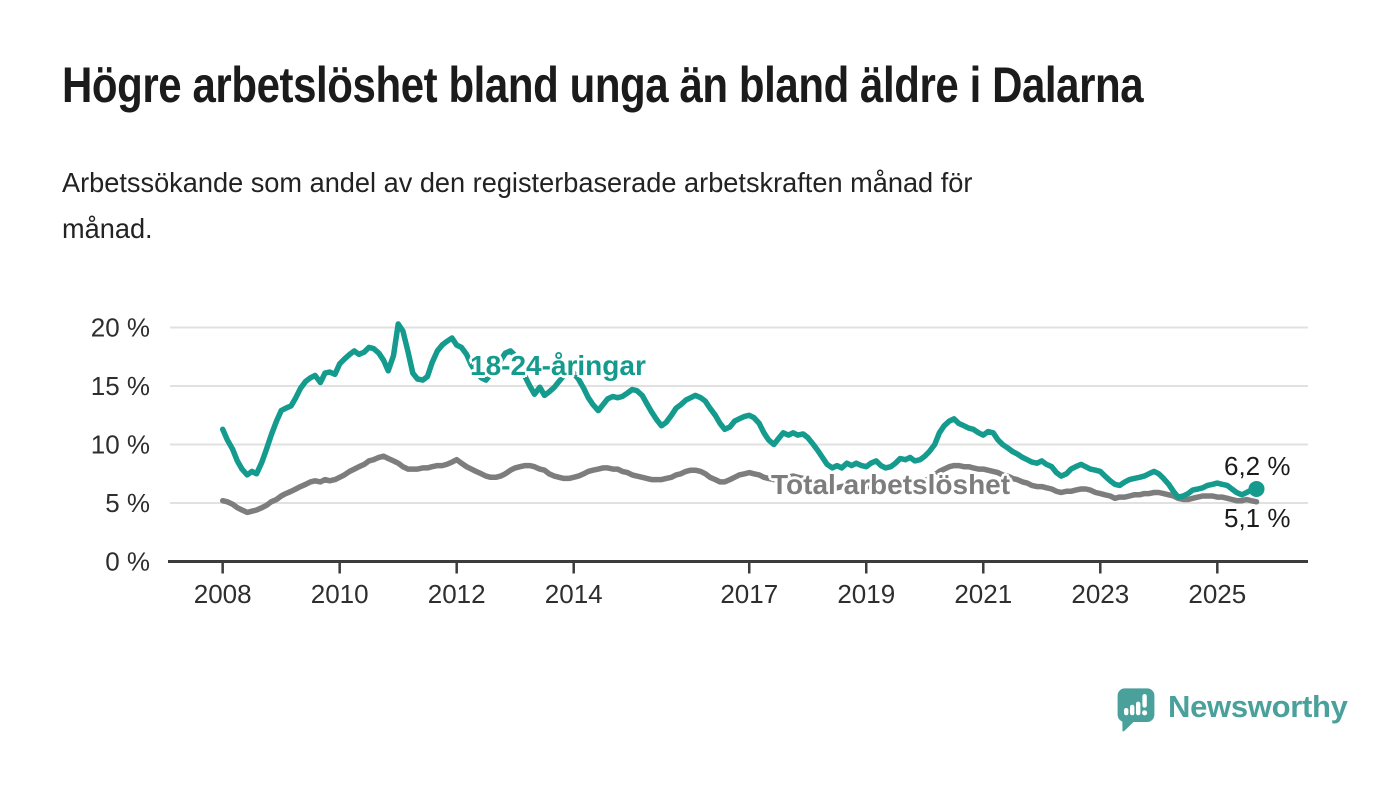 Image resolution: width=1400 pixels, height=794 pixels. I want to click on x-tick-label: 2017, so click(749, 594).